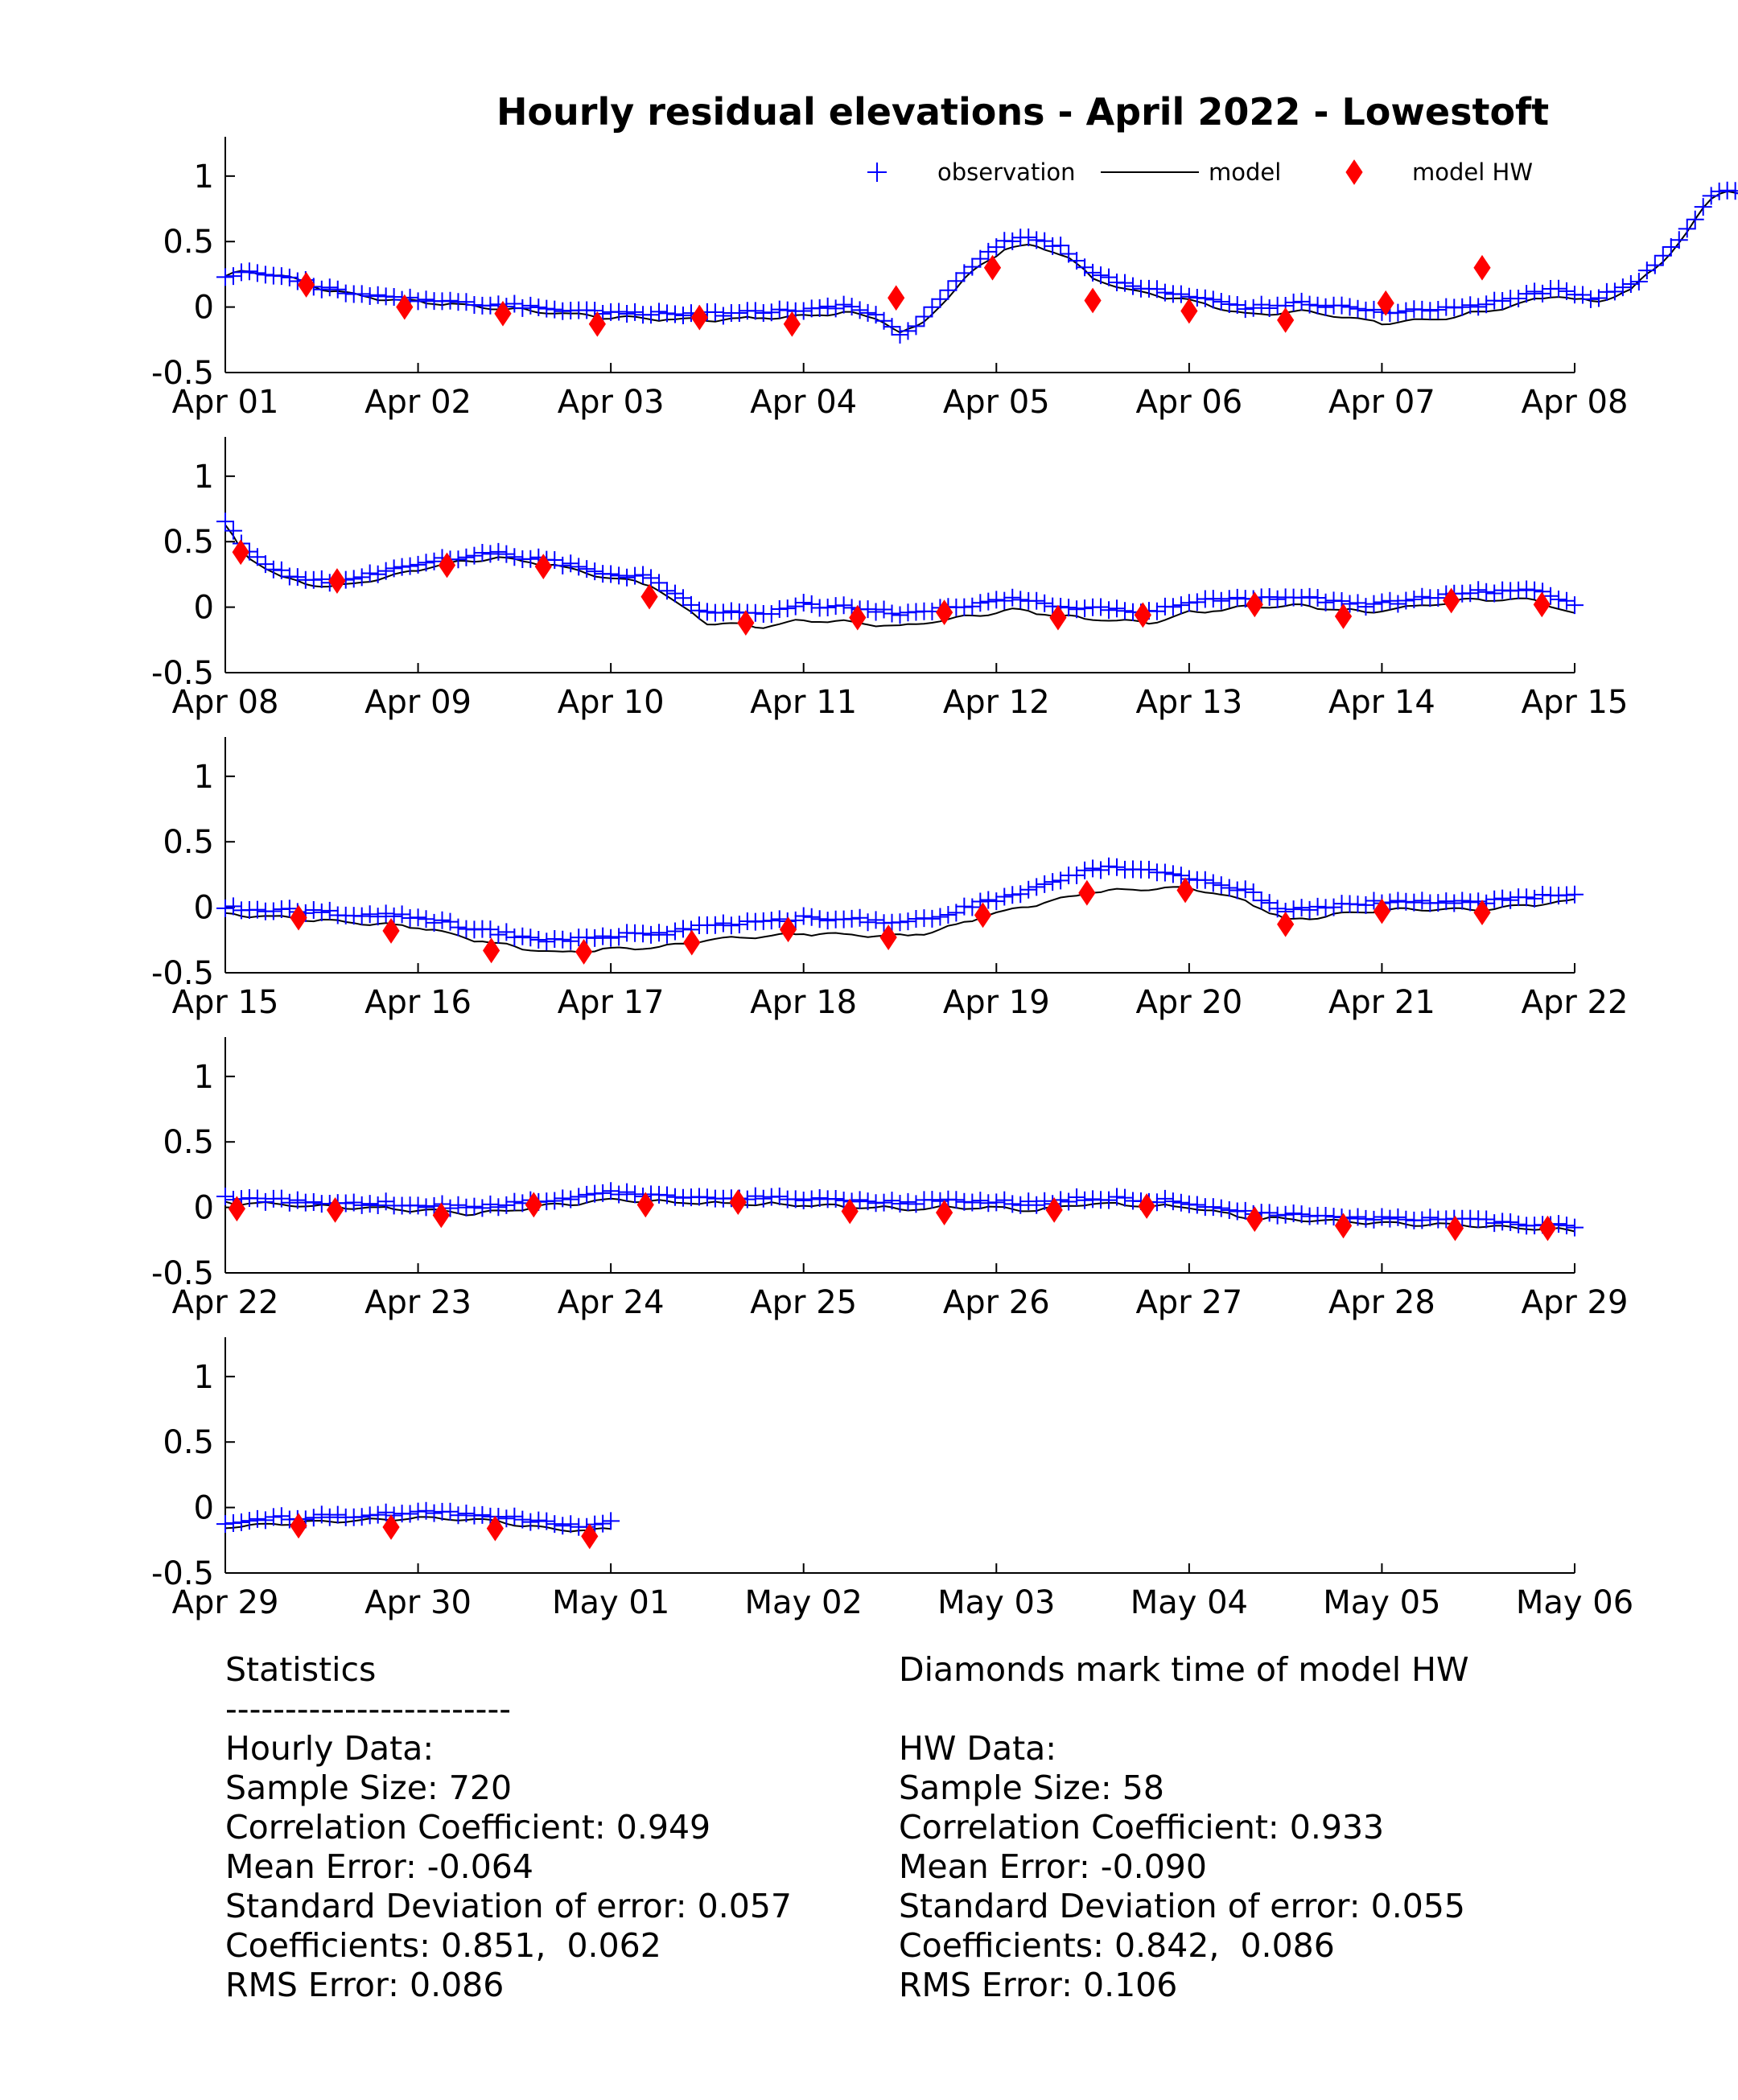  Describe the element at coordinates (379, 1866) in the screenshot. I see `hourly-stat-line: Mean Error: -0.064` at that location.